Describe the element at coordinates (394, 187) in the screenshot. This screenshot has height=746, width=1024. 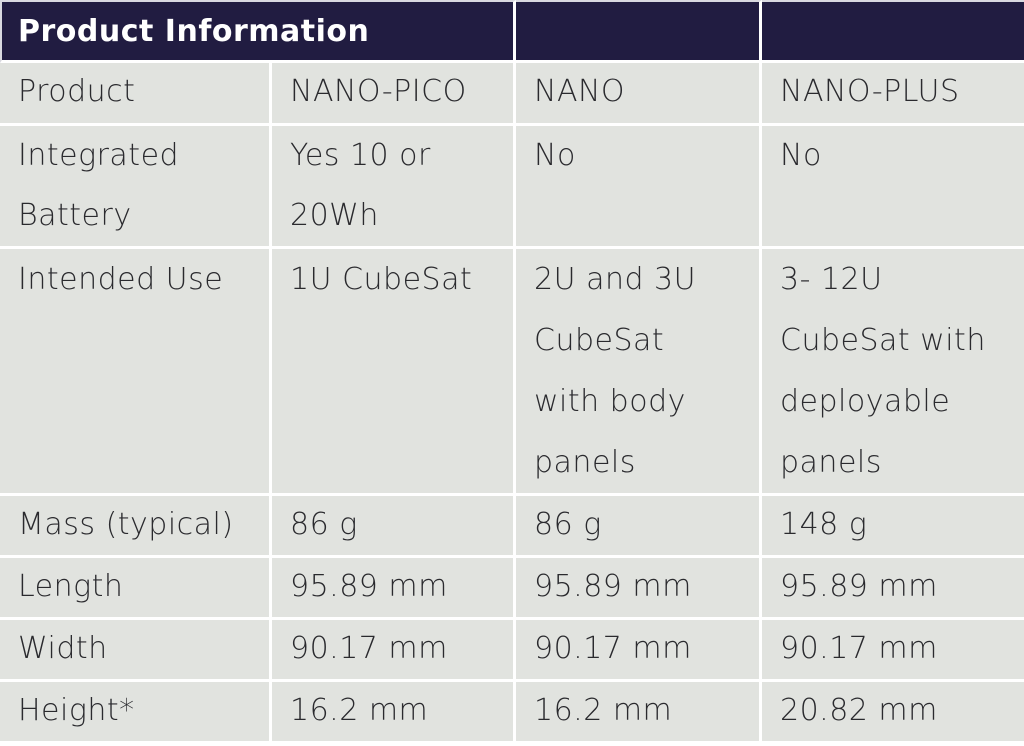
I see `table-cell: Yes 10 or 20Wh` at that location.